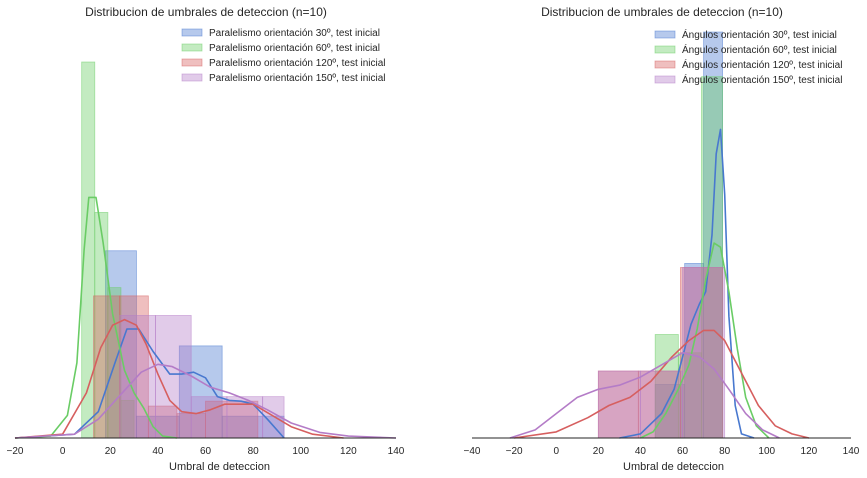  I want to click on series-1-bars, so click(688, 235).